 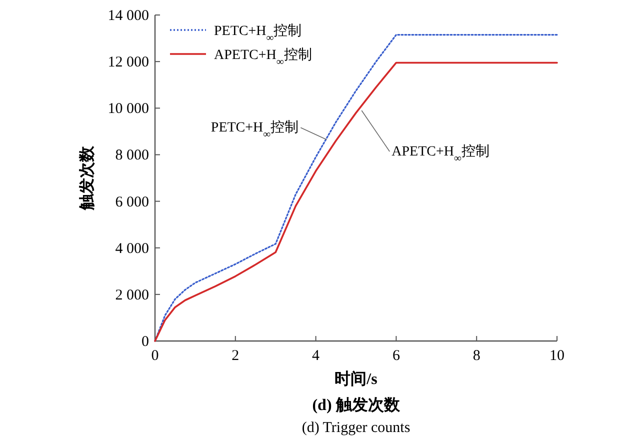 What do you see at coordinates (356, 379) in the screenshot?
I see `x-axis-title: 时间/s` at bounding box center [356, 379].